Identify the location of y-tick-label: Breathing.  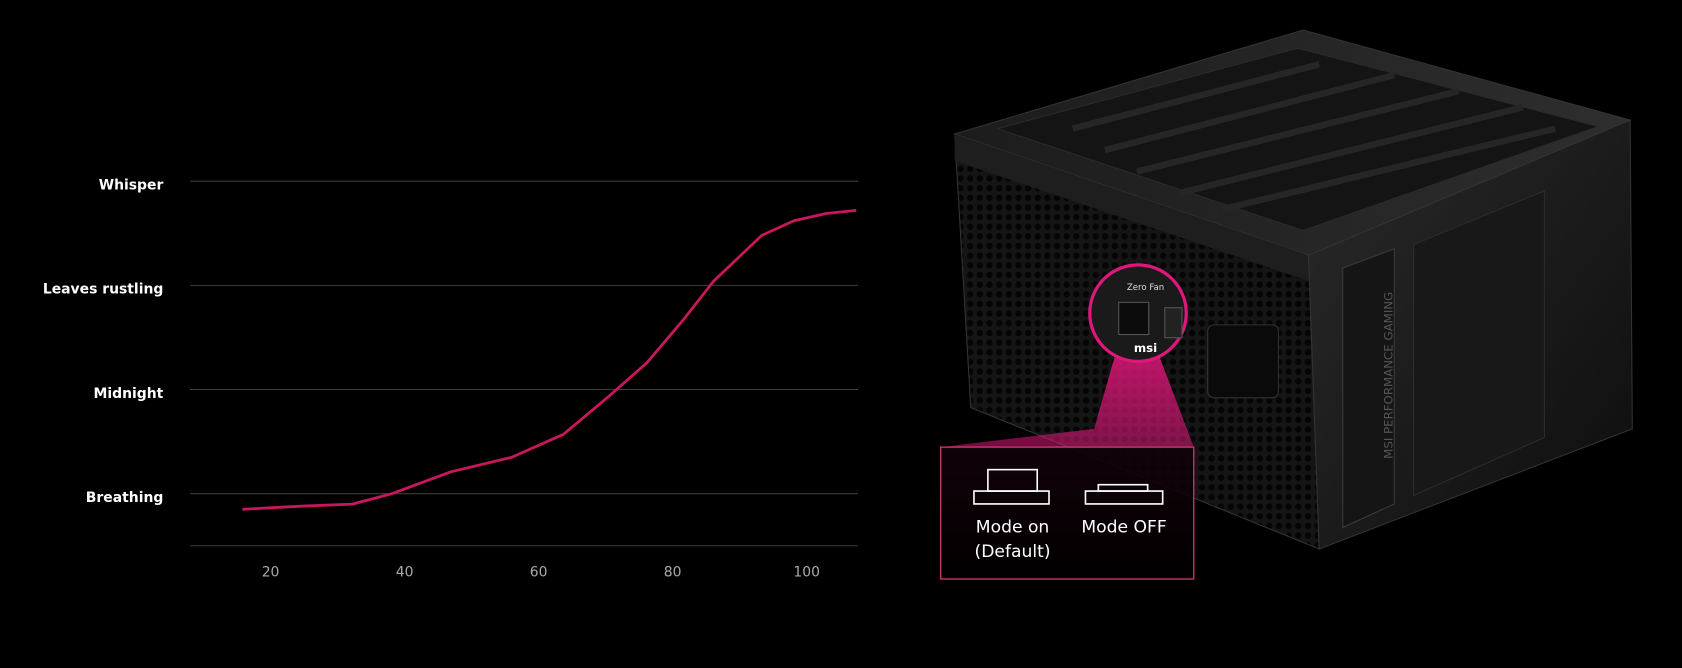
(125, 498).